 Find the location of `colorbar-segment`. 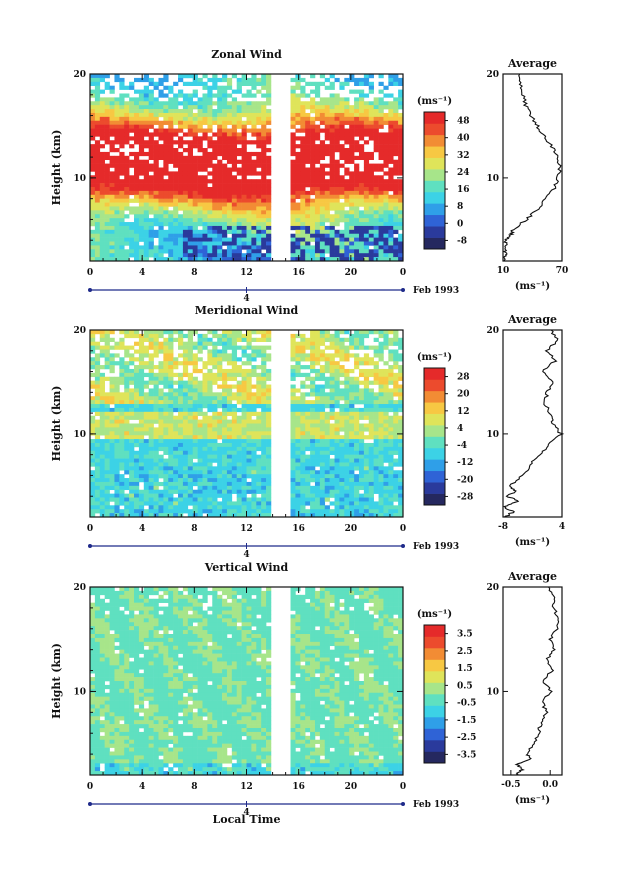

colorbar-segment is located at coordinates (434, 220).